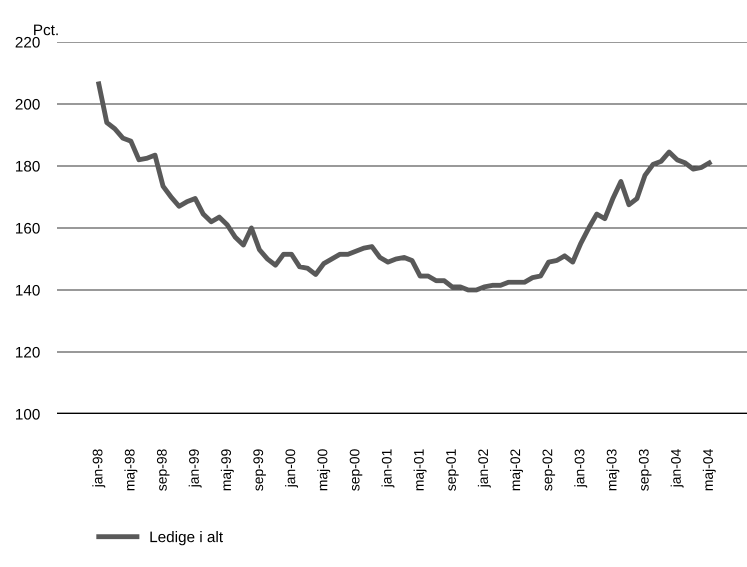 The image size is (747, 567). What do you see at coordinates (452, 470) in the screenshot?
I see `x-tick-label: sep-01` at bounding box center [452, 470].